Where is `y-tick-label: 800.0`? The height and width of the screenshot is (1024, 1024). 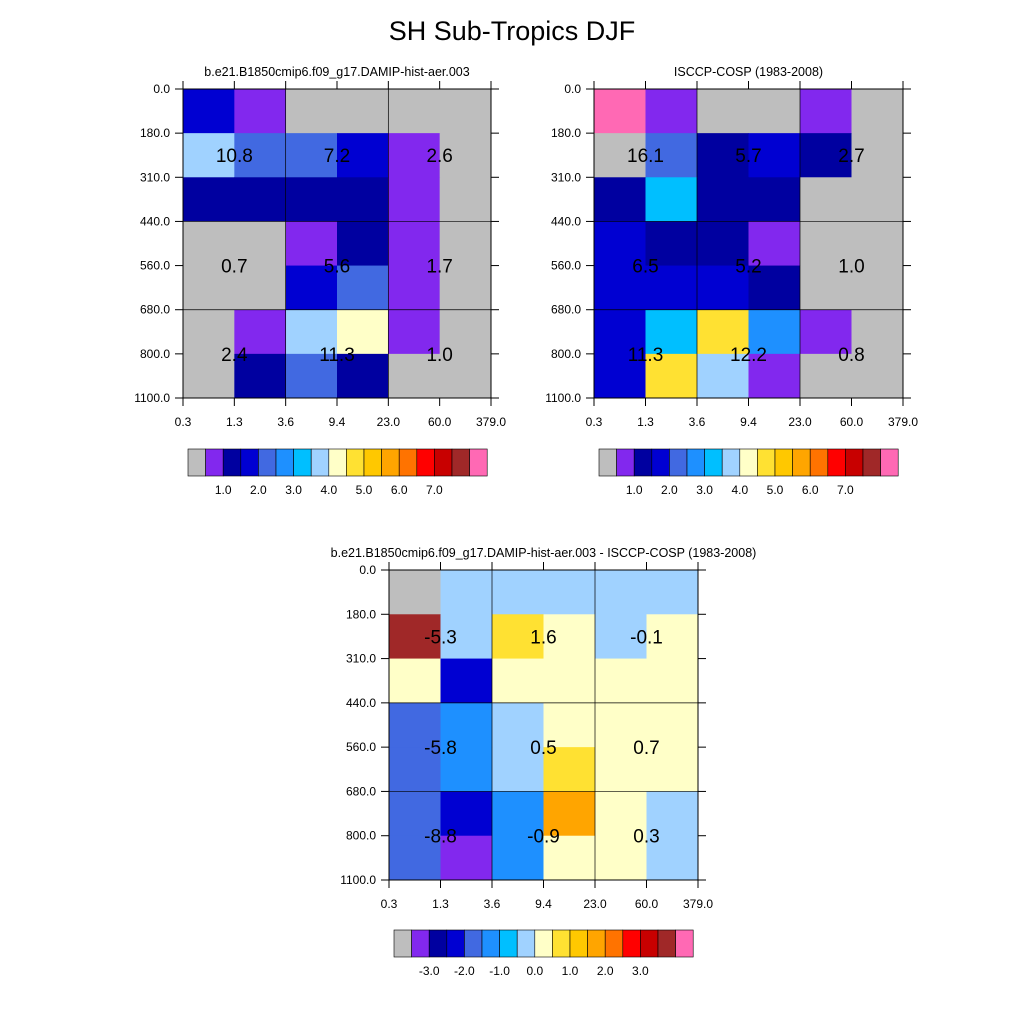 y-tick-label: 800.0 is located at coordinates (155, 354).